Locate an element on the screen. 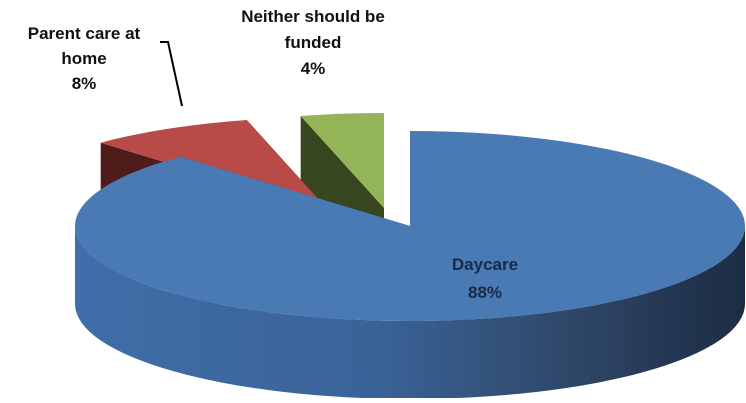  data-label-name: home is located at coordinates (83, 58).